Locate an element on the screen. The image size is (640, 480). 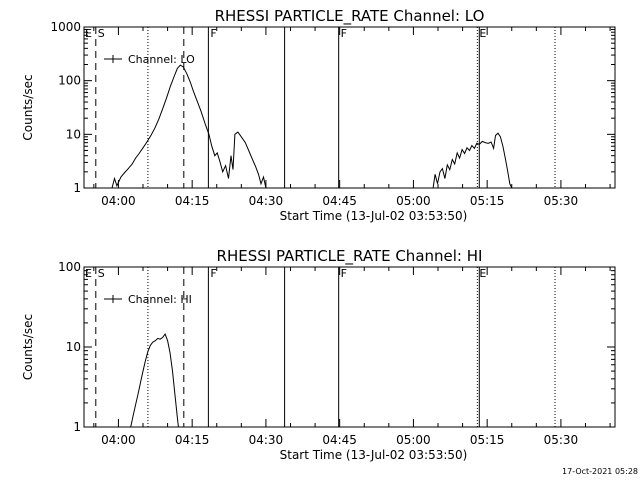
chart-title: RHESSI PARTICLE_RATE Channel: LO is located at coordinates (350, 16).